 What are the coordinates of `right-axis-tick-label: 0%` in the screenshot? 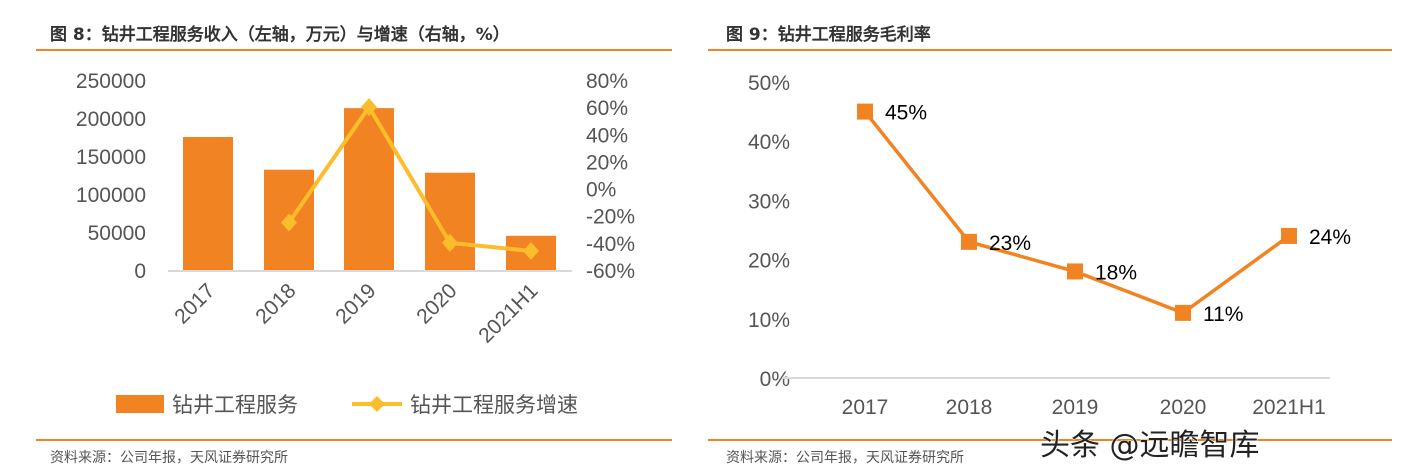 It's located at (601, 190).